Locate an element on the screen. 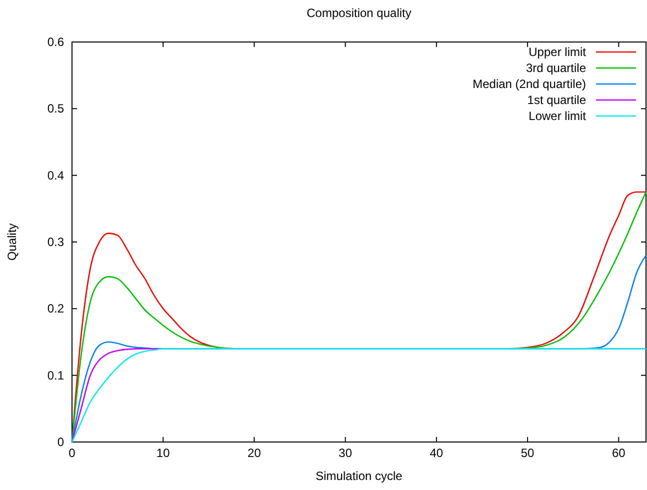 This screenshot has height=490, width=647. y-tick-label: 0.2 is located at coordinates (55, 309).